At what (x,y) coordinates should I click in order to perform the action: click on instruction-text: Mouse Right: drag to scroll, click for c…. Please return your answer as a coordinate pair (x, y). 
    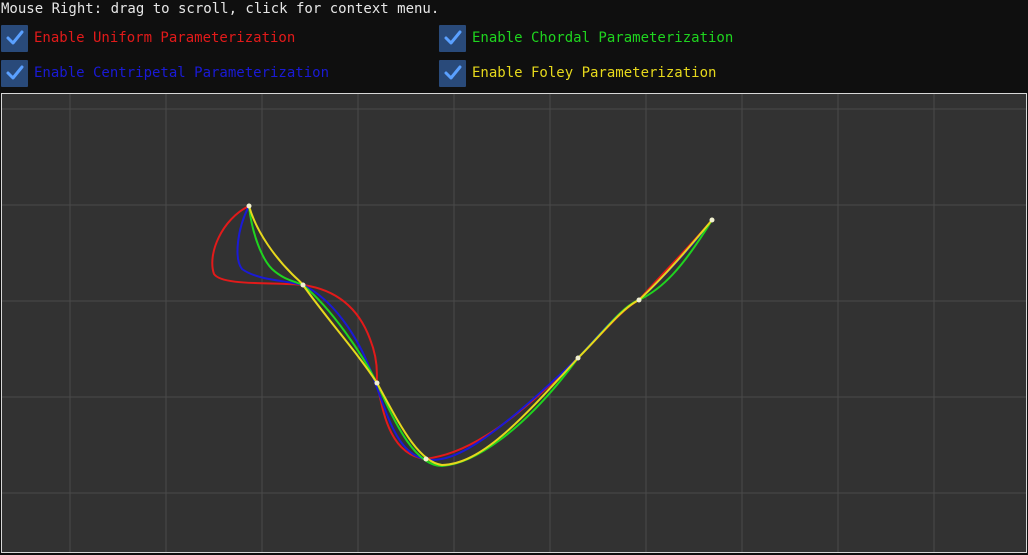
    Looking at the image, I should click on (220, 9).